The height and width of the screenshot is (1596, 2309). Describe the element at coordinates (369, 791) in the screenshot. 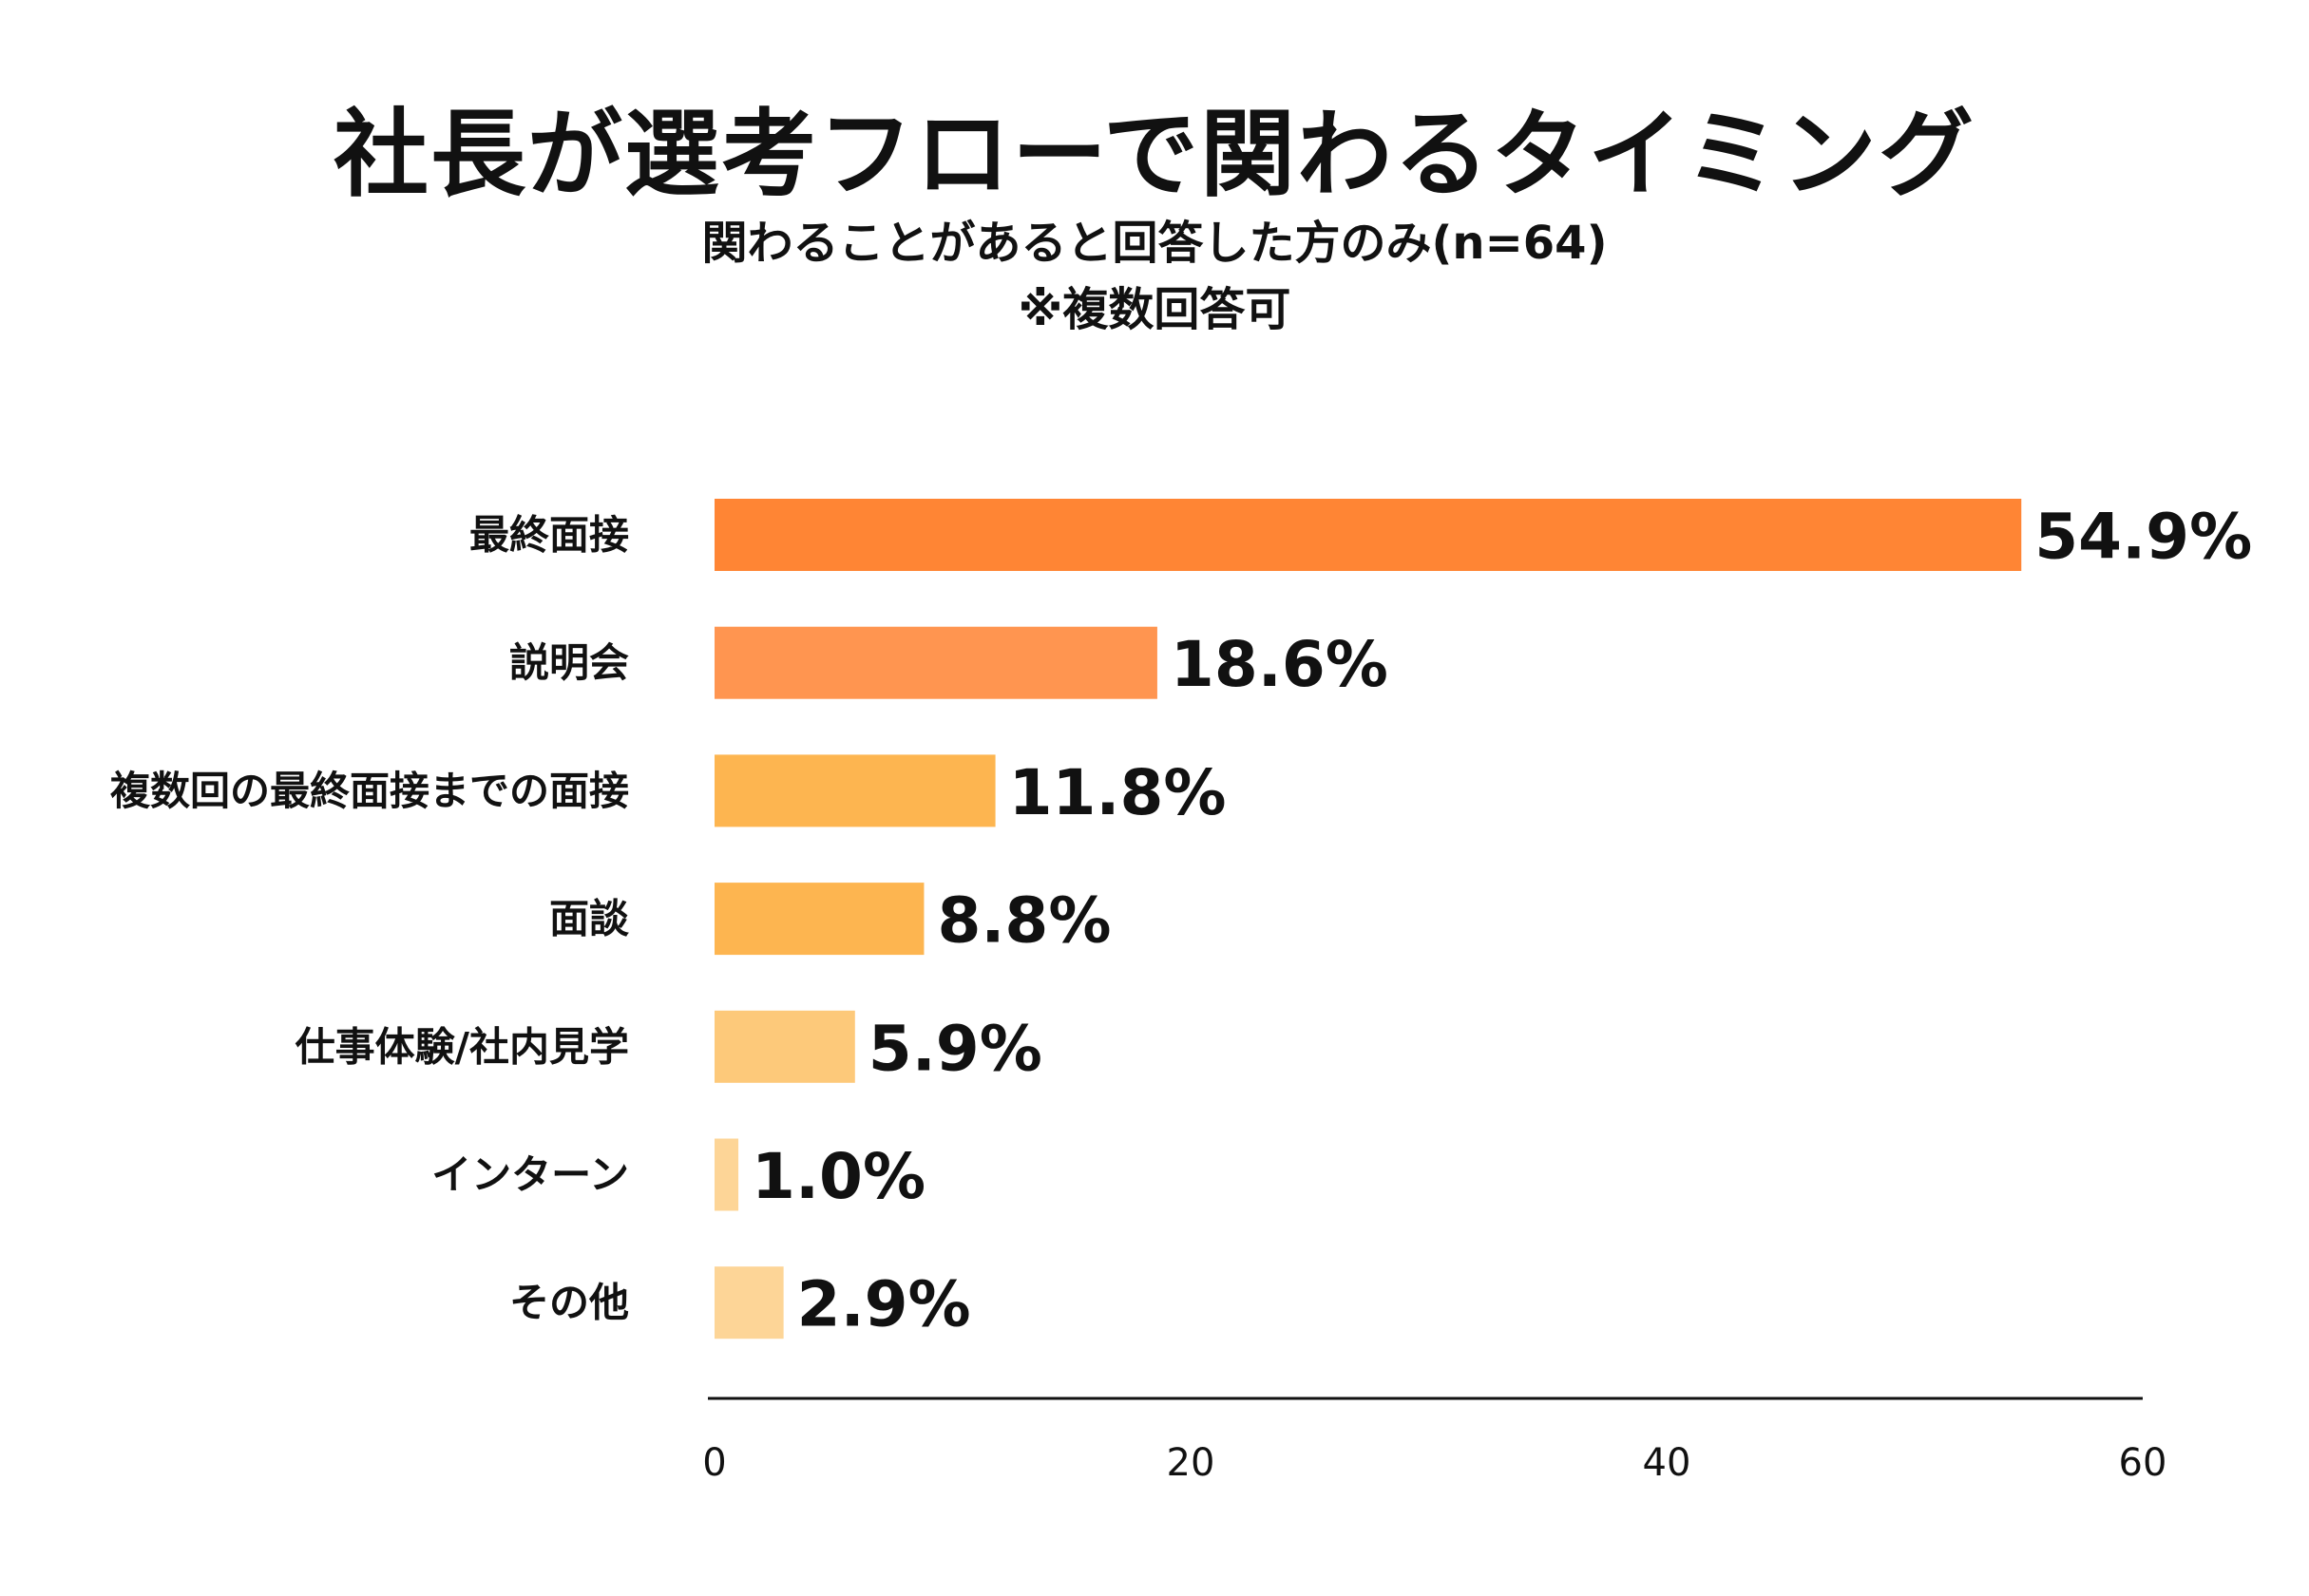

I see `category-label: 複数回の最終面接までの面接` at that location.